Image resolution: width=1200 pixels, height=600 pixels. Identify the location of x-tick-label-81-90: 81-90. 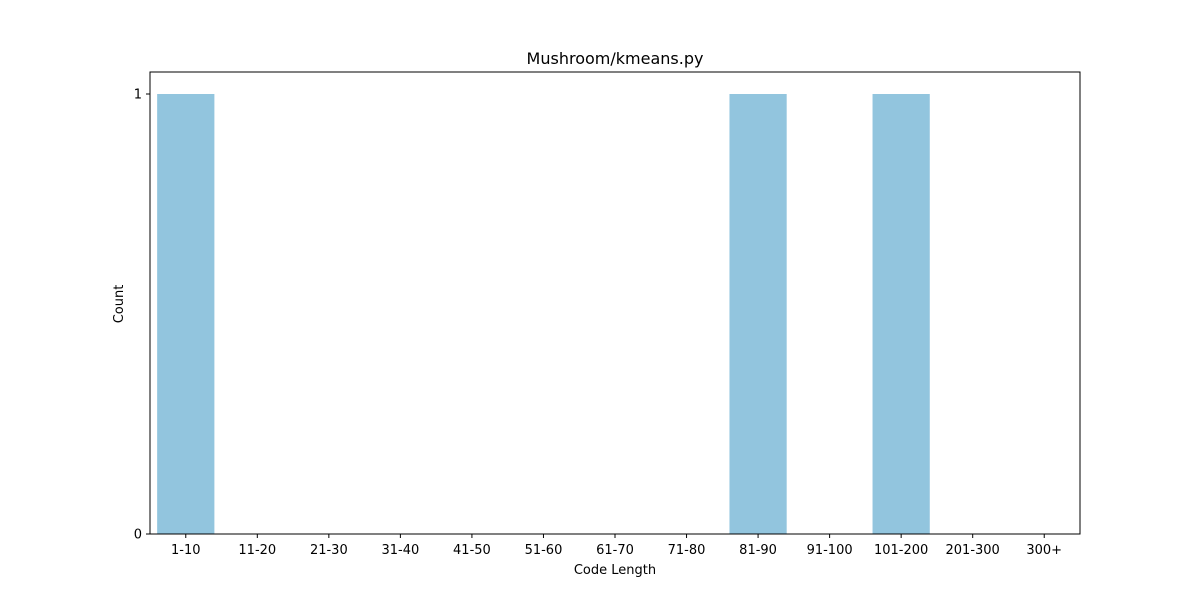
(758, 550).